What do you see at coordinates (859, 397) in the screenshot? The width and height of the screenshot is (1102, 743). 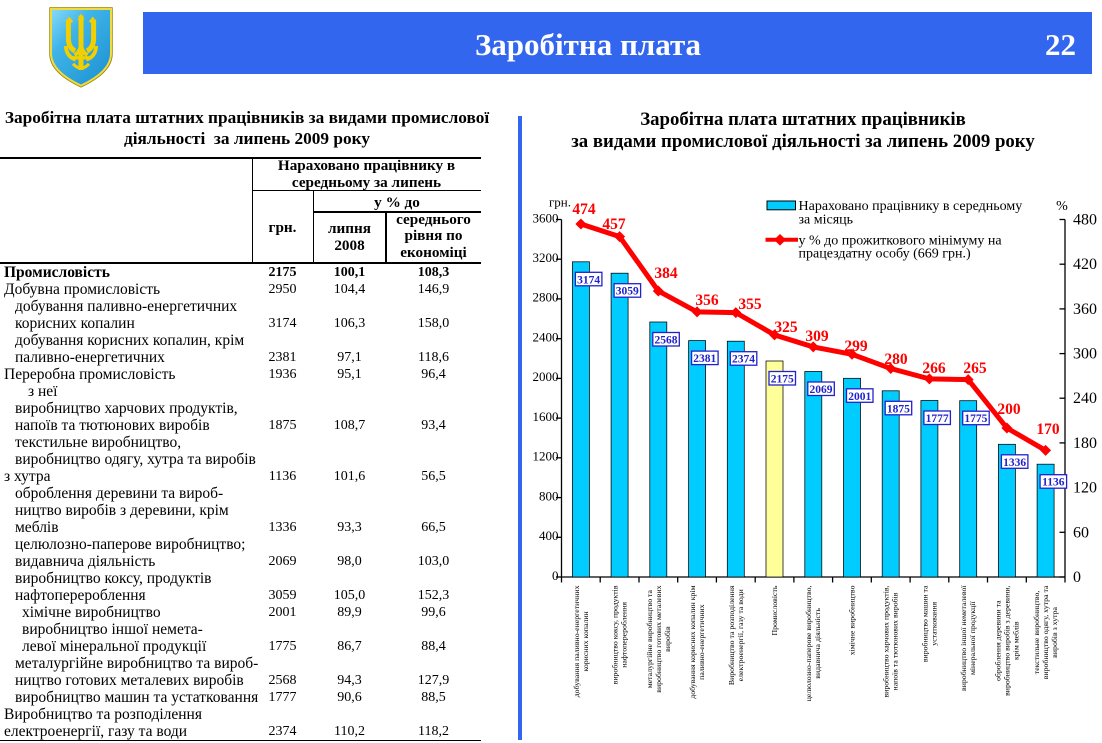 I see `svg-text: 2001` at bounding box center [859, 397].